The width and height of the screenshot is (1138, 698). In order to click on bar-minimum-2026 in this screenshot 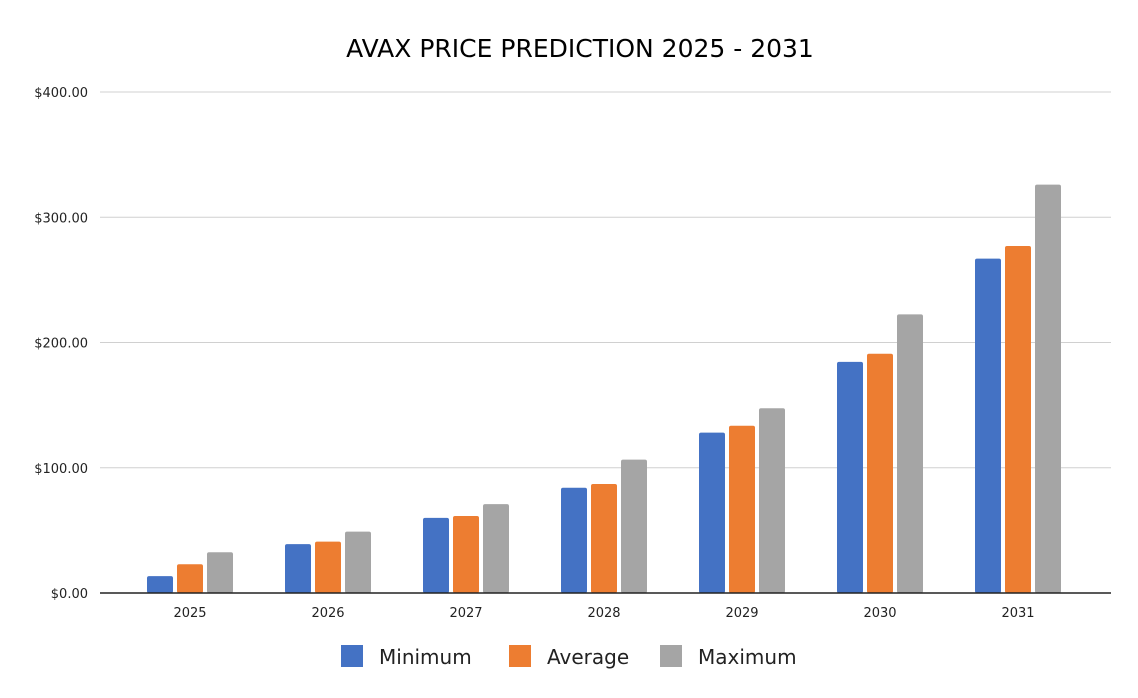, I will do `click(298, 568)`.